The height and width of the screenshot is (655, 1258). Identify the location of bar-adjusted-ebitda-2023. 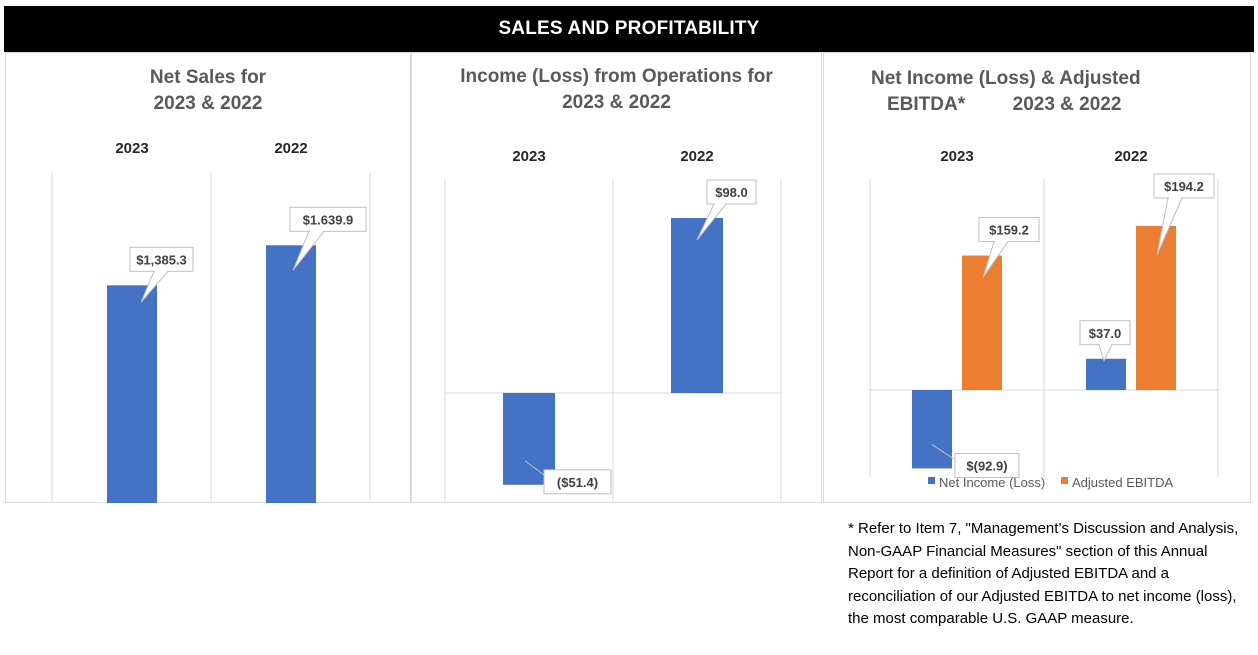
(982, 322).